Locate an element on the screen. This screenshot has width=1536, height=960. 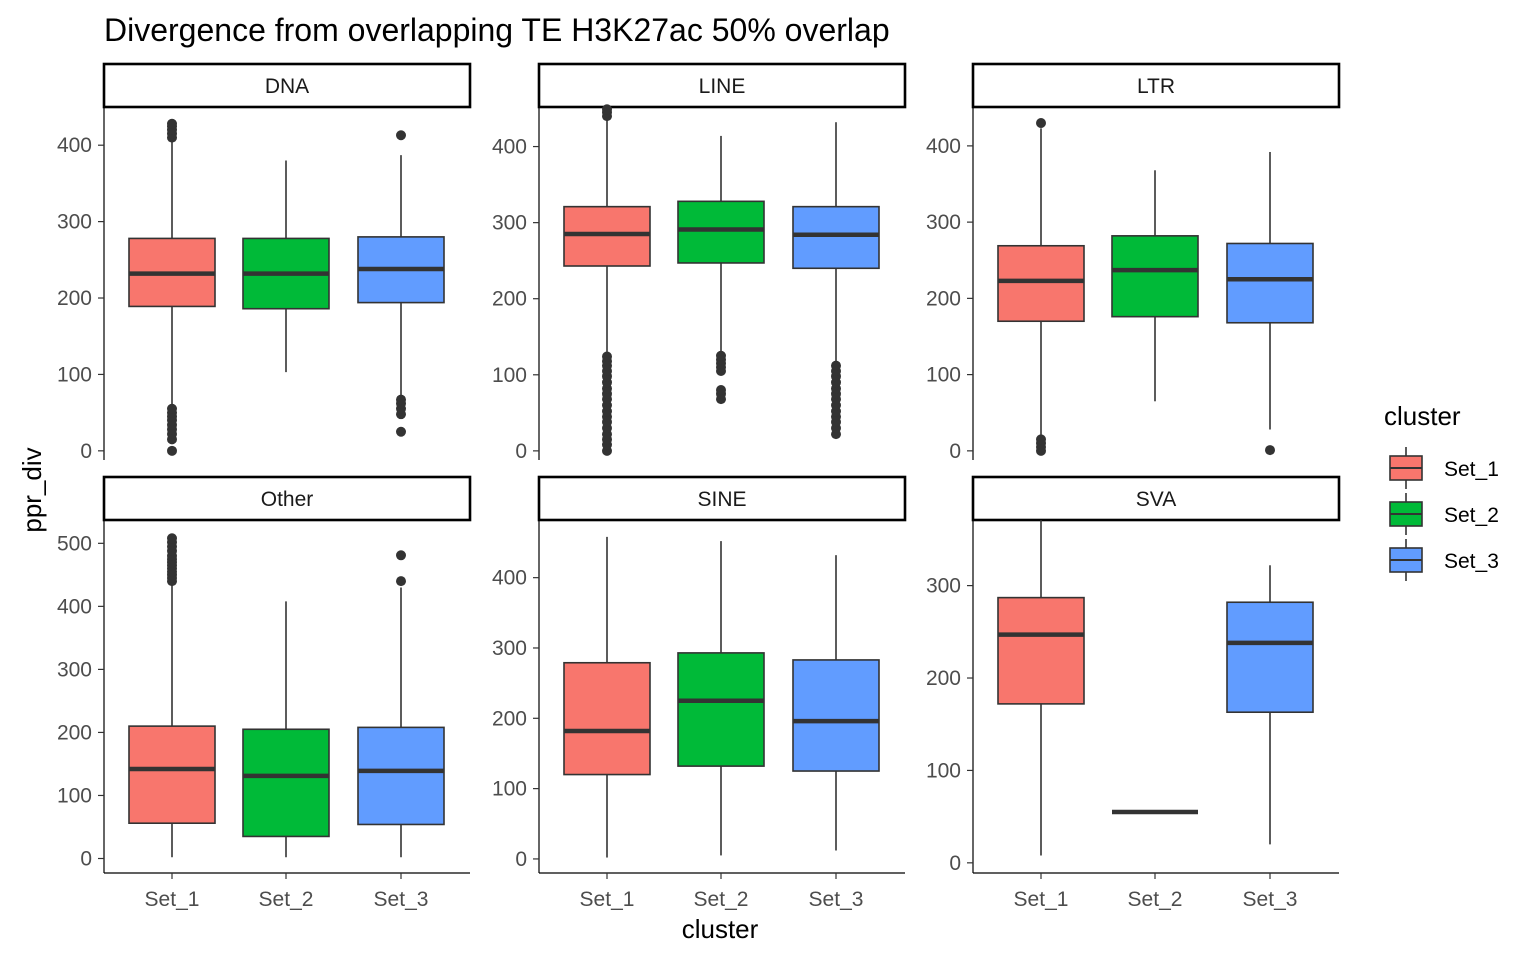
legend-label: Set_3 is located at coordinates (1471, 561).